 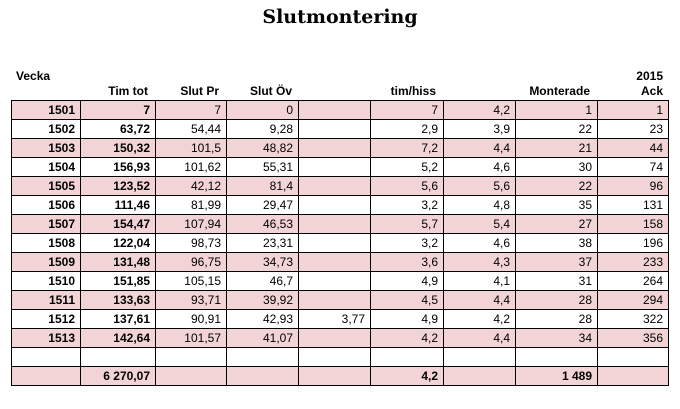 I want to click on cell-c7: 5,4, so click(x=479, y=224).